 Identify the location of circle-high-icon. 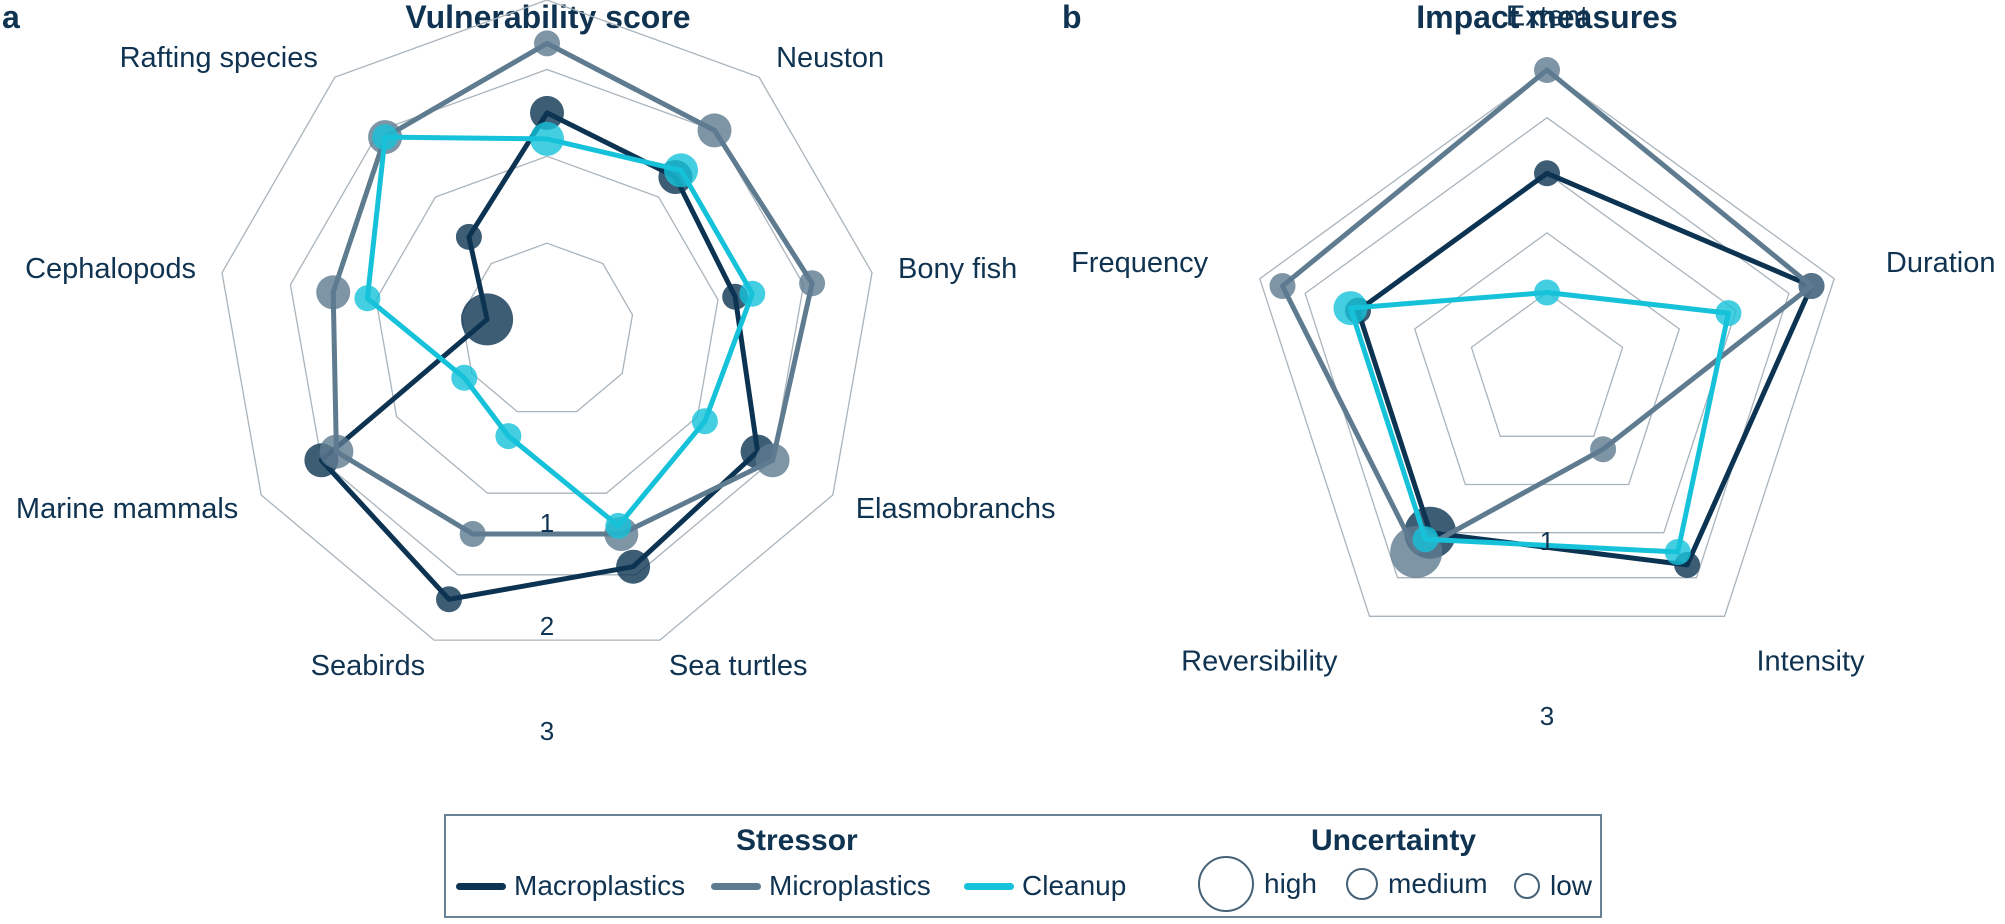
(1226, 884).